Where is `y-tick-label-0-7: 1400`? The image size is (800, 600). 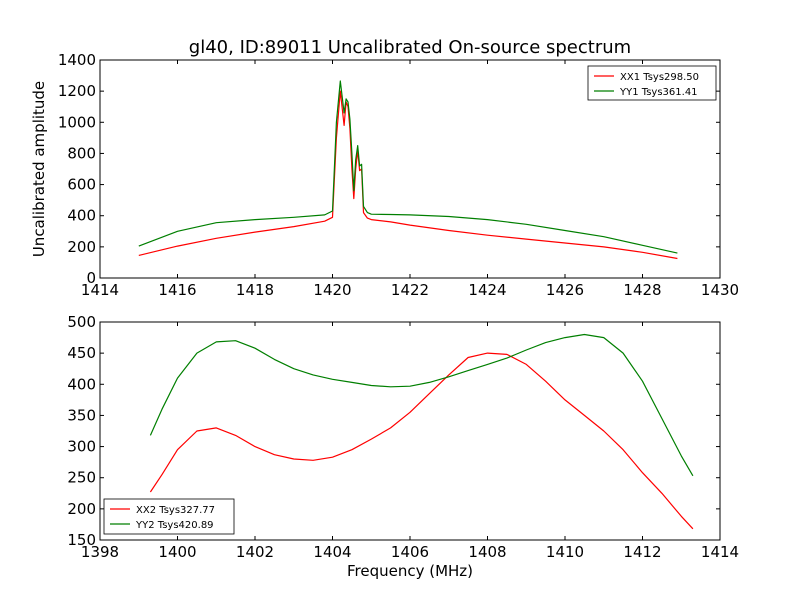 y-tick-label-0-7: 1400 is located at coordinates (77, 60).